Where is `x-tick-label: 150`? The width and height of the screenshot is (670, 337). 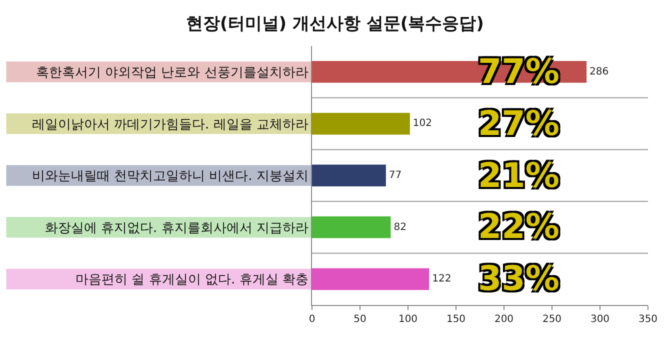 x-tick-label: 150 is located at coordinates (456, 319).